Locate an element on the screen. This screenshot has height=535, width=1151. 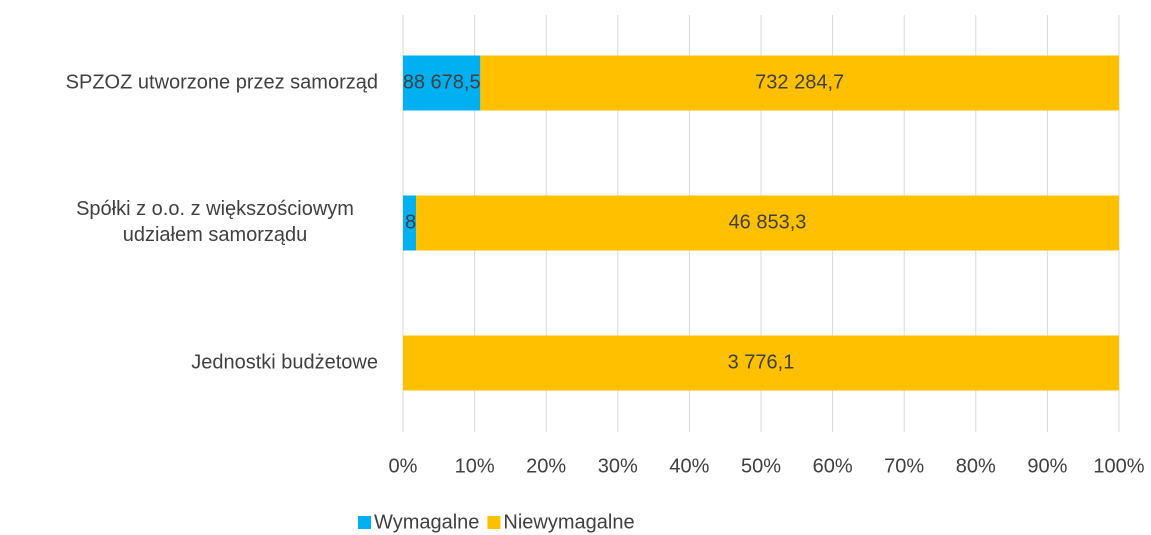
data-label: 88 678,5 is located at coordinates (442, 82).